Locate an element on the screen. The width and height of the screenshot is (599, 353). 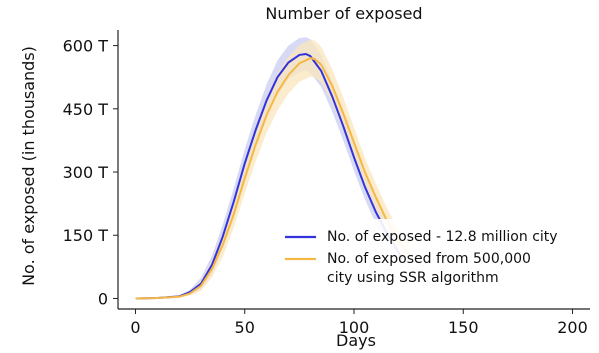
y-tick-label: 600 T is located at coordinates (86, 46).